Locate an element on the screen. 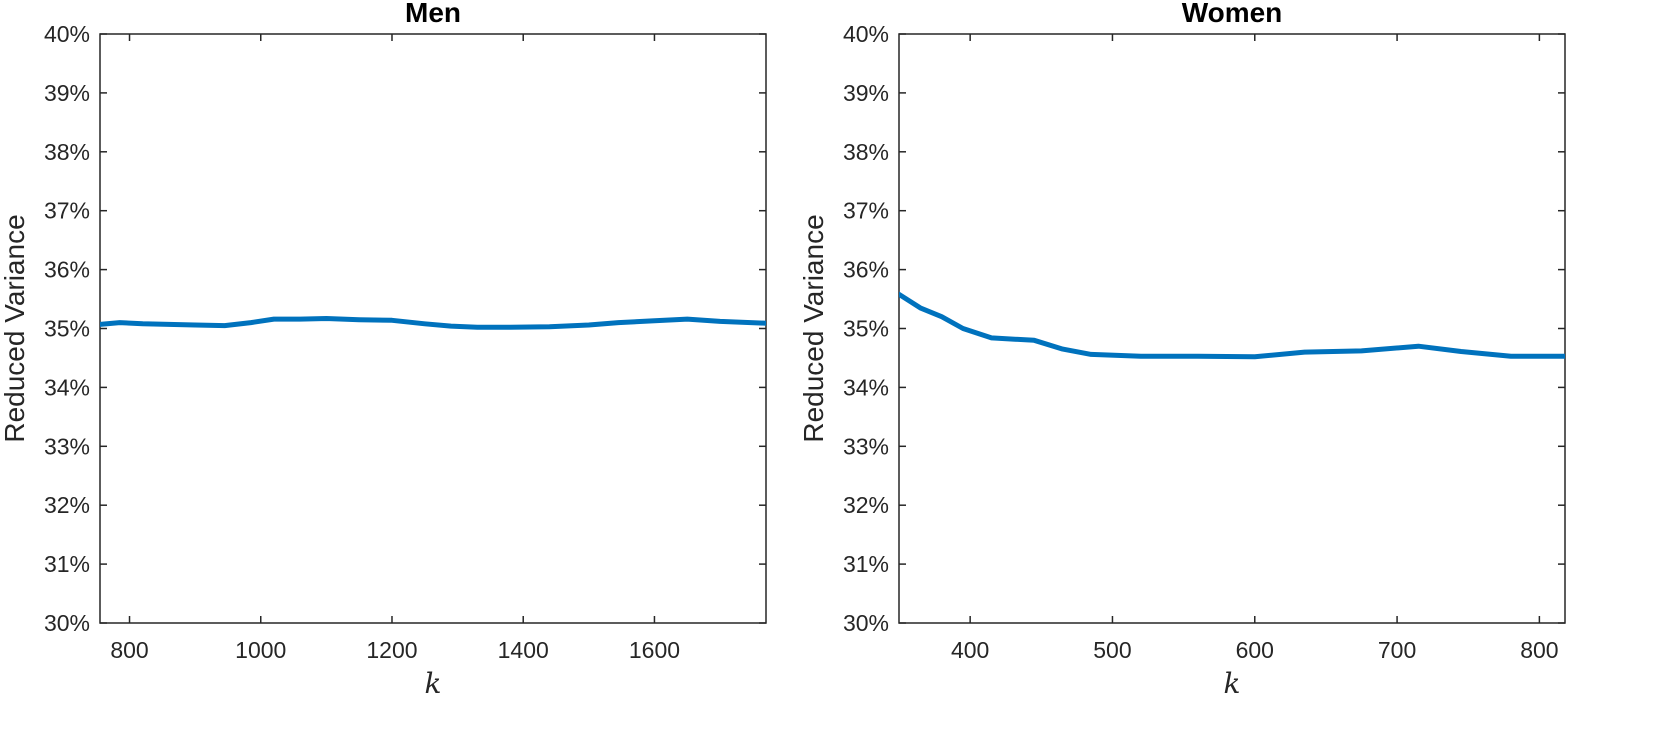  women-x-axis-label: k is located at coordinates (1232, 683).